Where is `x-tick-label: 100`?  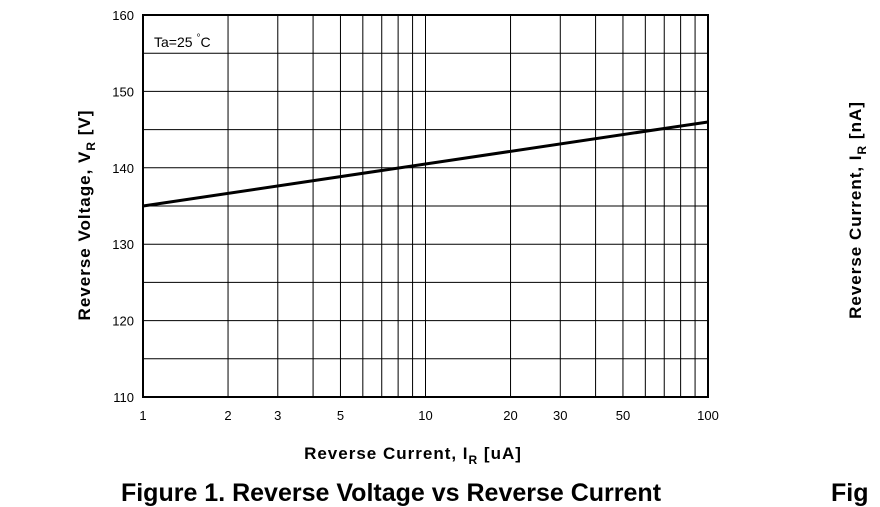
x-tick-label: 100 is located at coordinates (708, 415).